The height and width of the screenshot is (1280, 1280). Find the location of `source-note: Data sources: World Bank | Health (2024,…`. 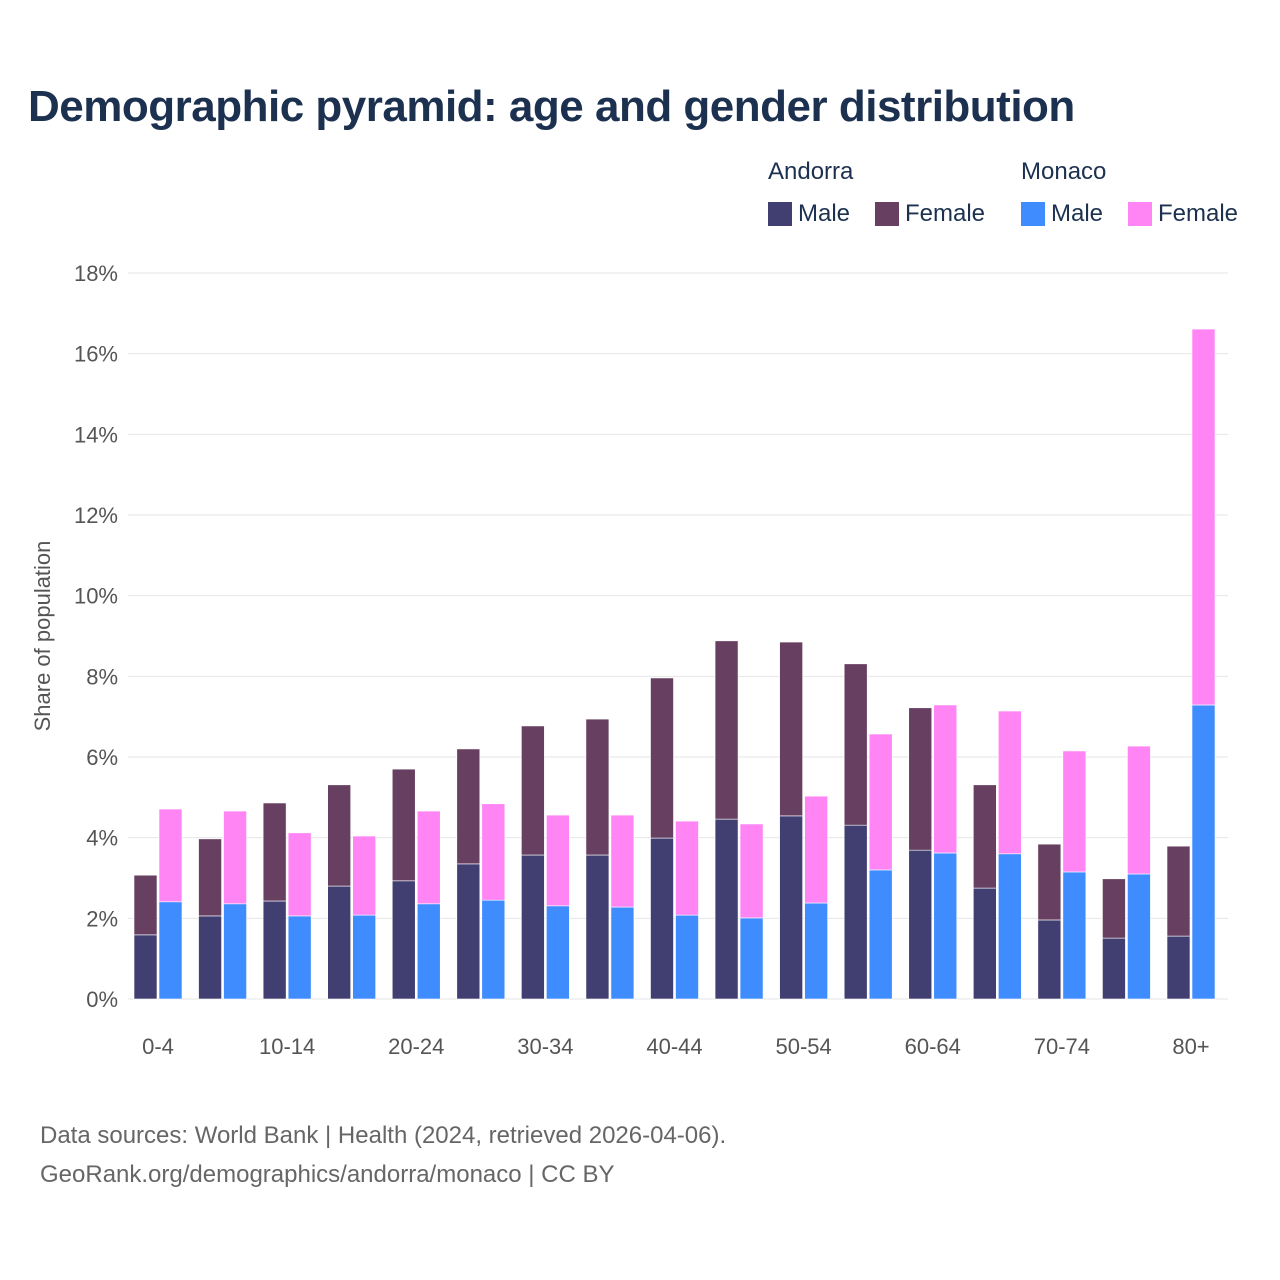

source-note: Data sources: World Bank | Health (2024,… is located at coordinates (383, 1155).